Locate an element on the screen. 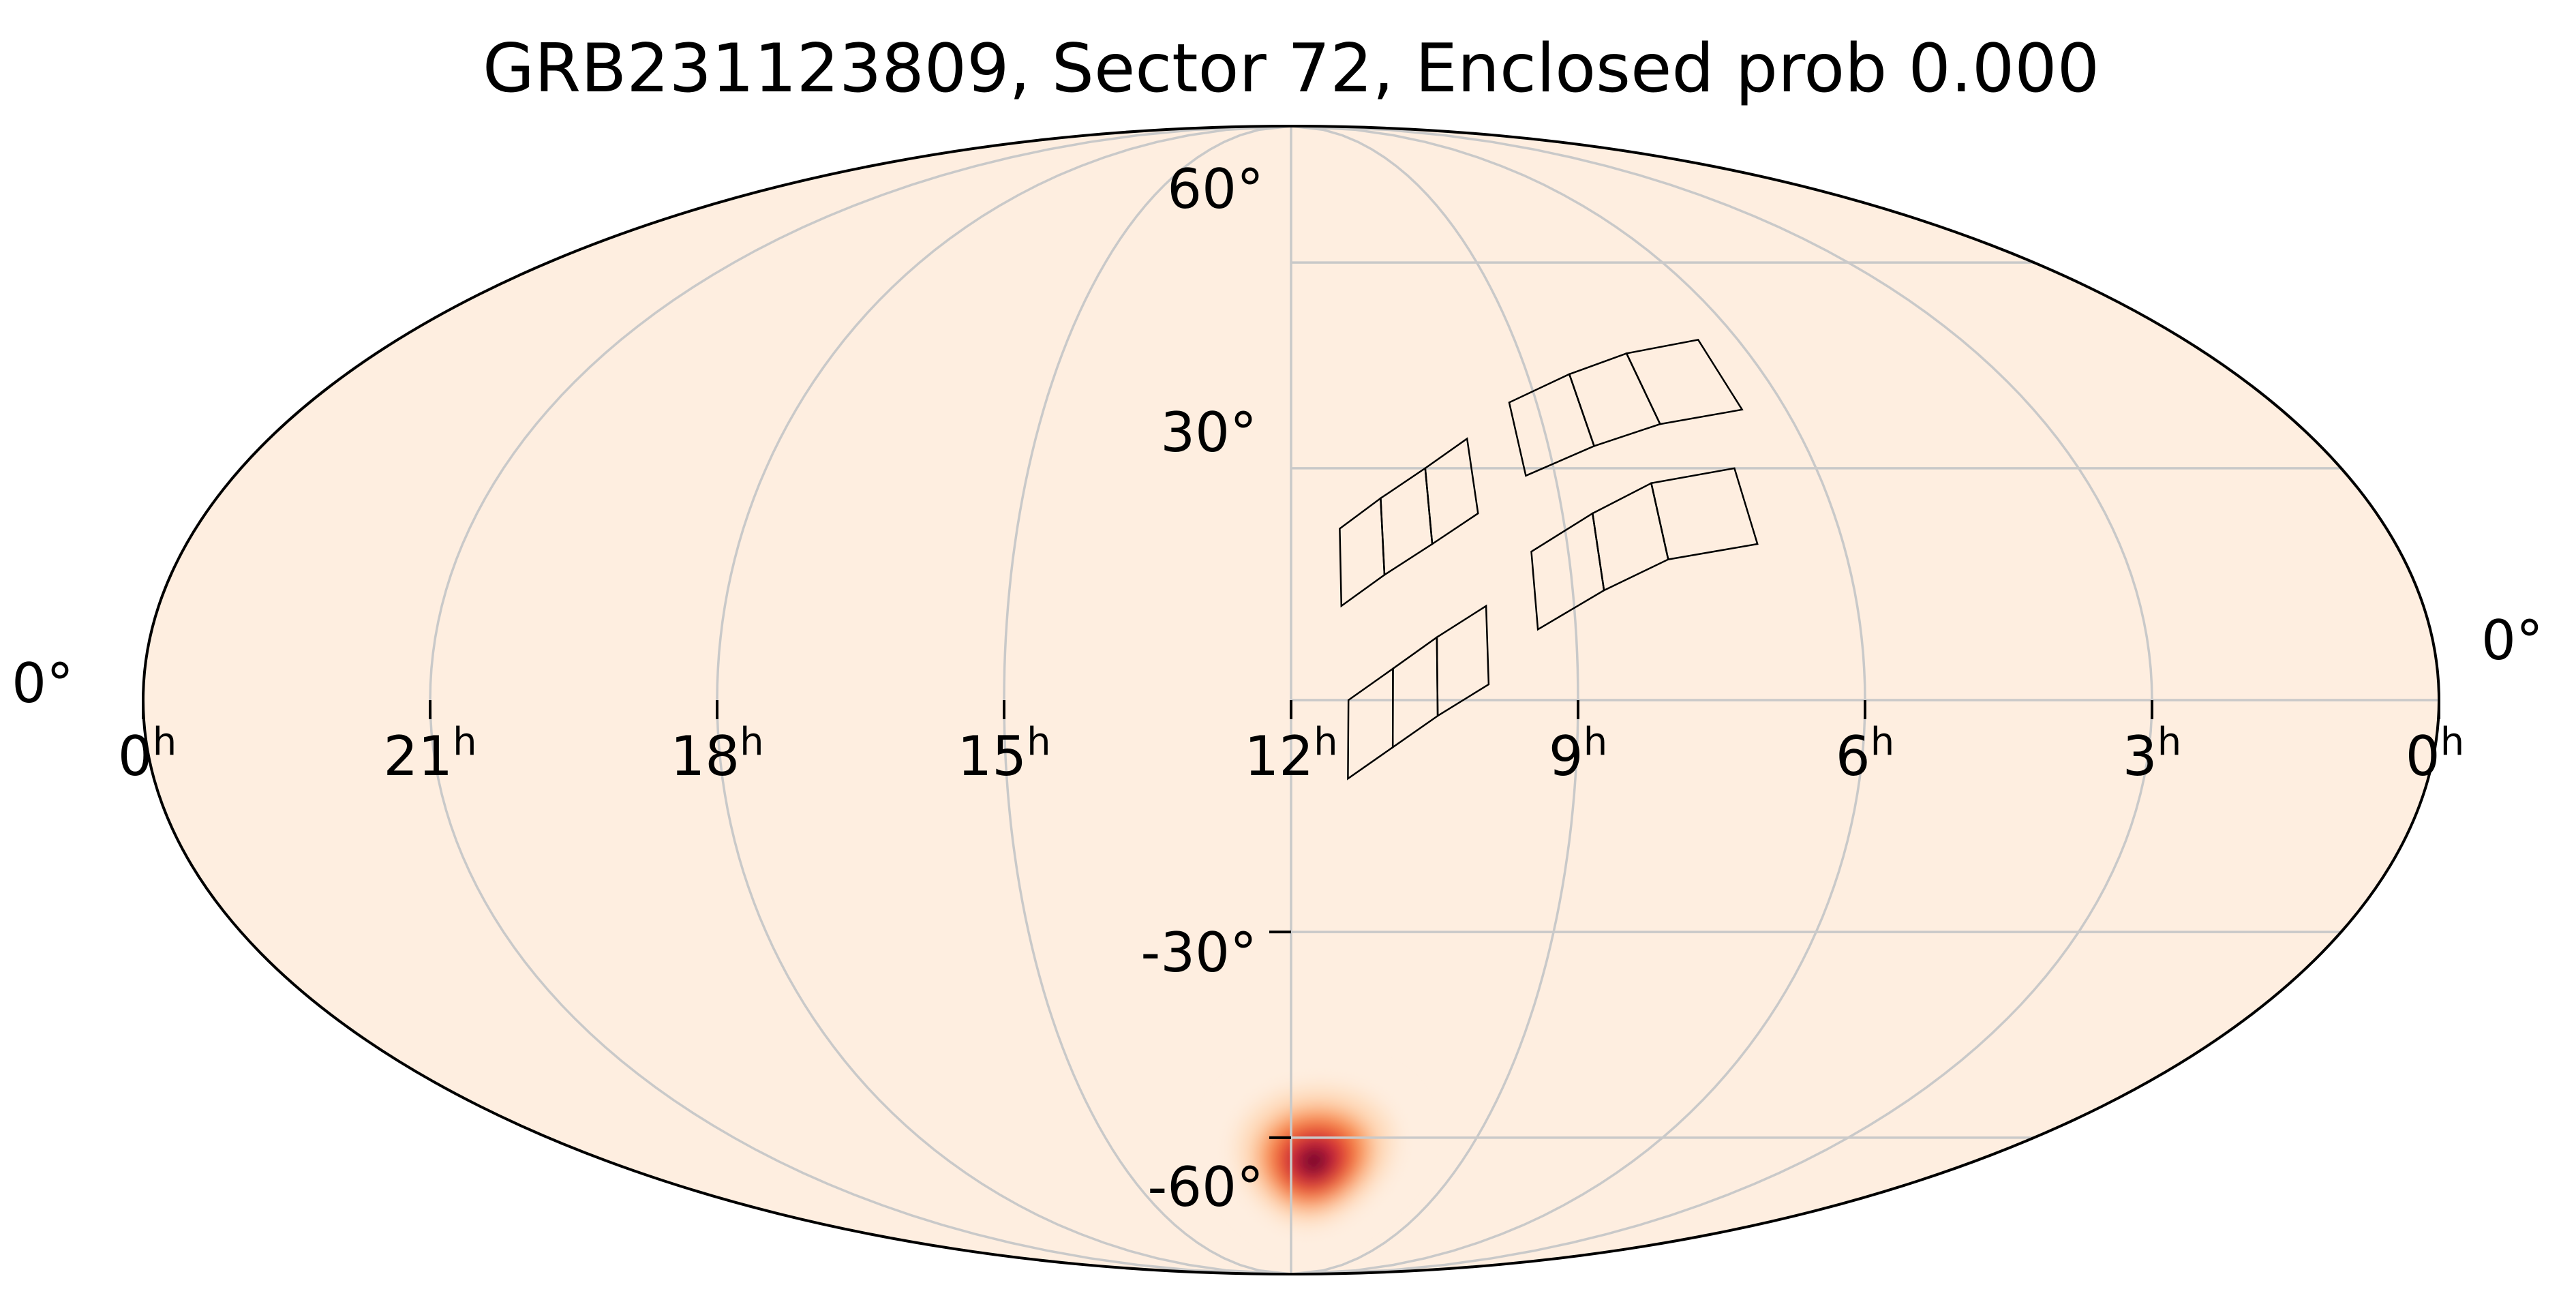 The width and height of the screenshot is (2576, 1315). ra-tick-label: 12h is located at coordinates (1291, 754).